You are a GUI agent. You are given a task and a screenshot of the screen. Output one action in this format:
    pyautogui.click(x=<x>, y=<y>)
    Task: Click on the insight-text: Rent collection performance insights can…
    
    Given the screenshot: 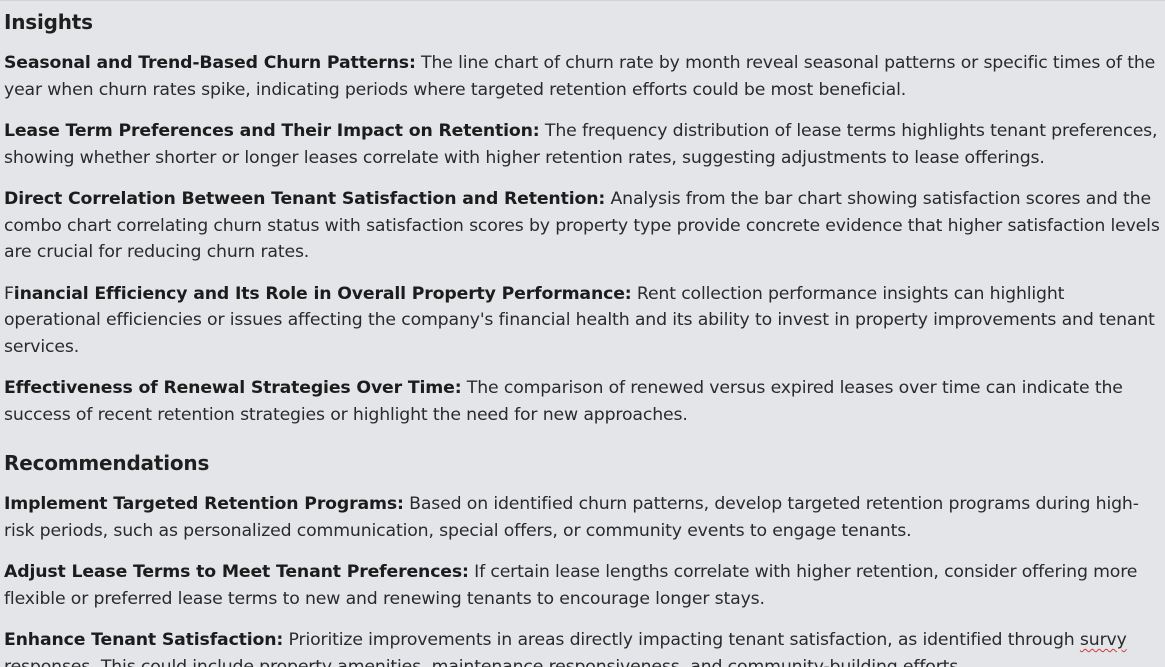 What is the action you would take?
    pyautogui.click(x=579, y=320)
    